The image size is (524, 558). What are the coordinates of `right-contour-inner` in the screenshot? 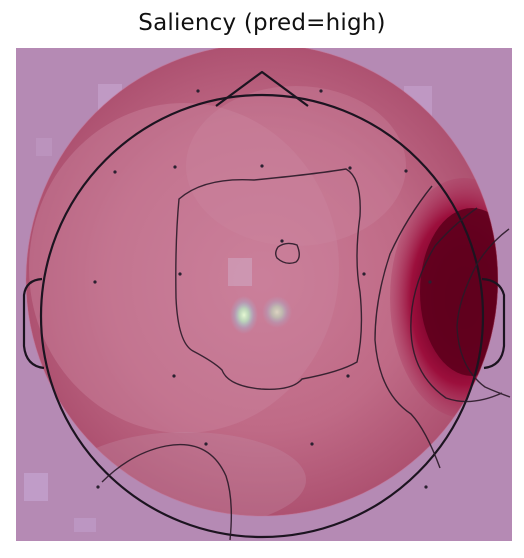 It's located at (483, 313).